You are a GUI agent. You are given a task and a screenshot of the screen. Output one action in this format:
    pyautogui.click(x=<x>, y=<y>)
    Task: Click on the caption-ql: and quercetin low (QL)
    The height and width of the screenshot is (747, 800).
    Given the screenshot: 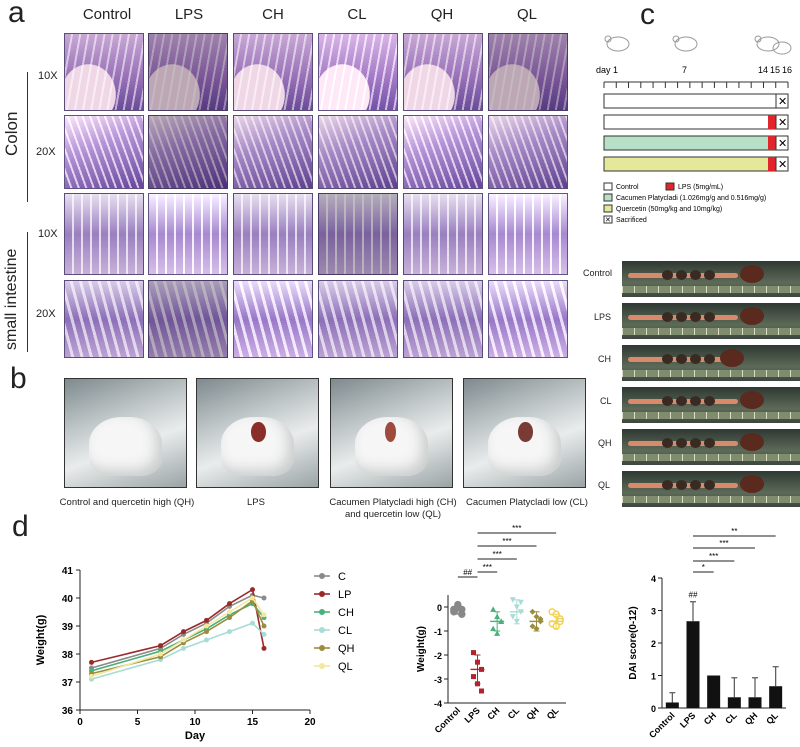 What is the action you would take?
    pyautogui.click(x=393, y=514)
    